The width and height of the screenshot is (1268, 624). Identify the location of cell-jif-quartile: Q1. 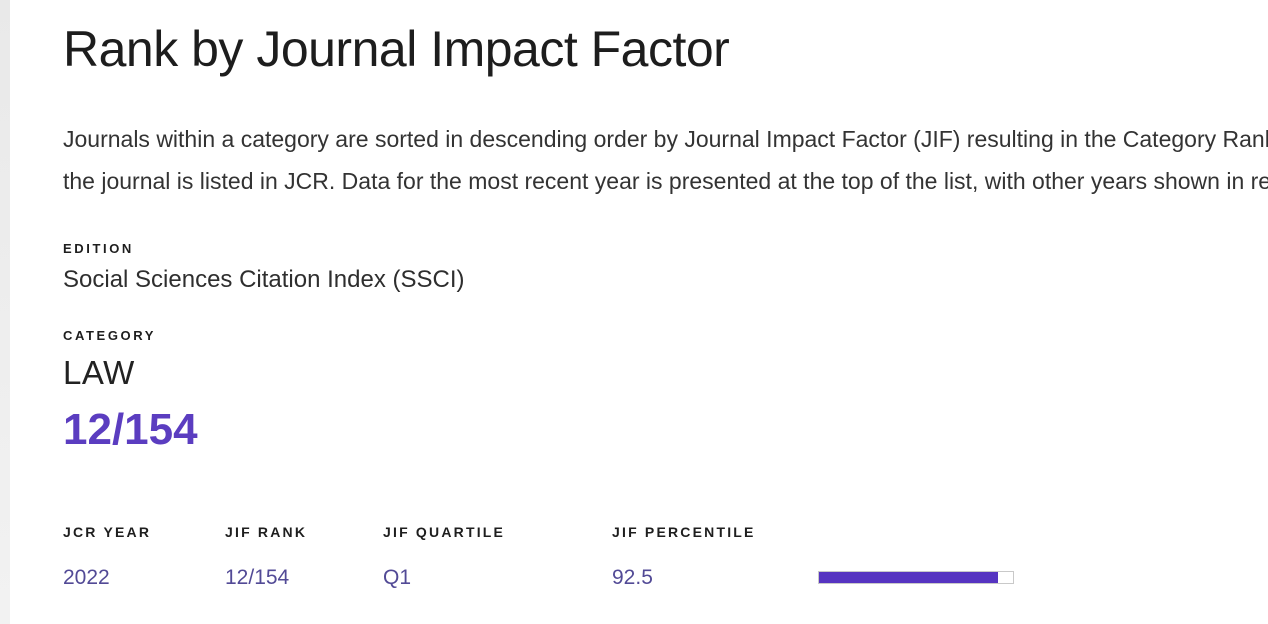
(397, 577).